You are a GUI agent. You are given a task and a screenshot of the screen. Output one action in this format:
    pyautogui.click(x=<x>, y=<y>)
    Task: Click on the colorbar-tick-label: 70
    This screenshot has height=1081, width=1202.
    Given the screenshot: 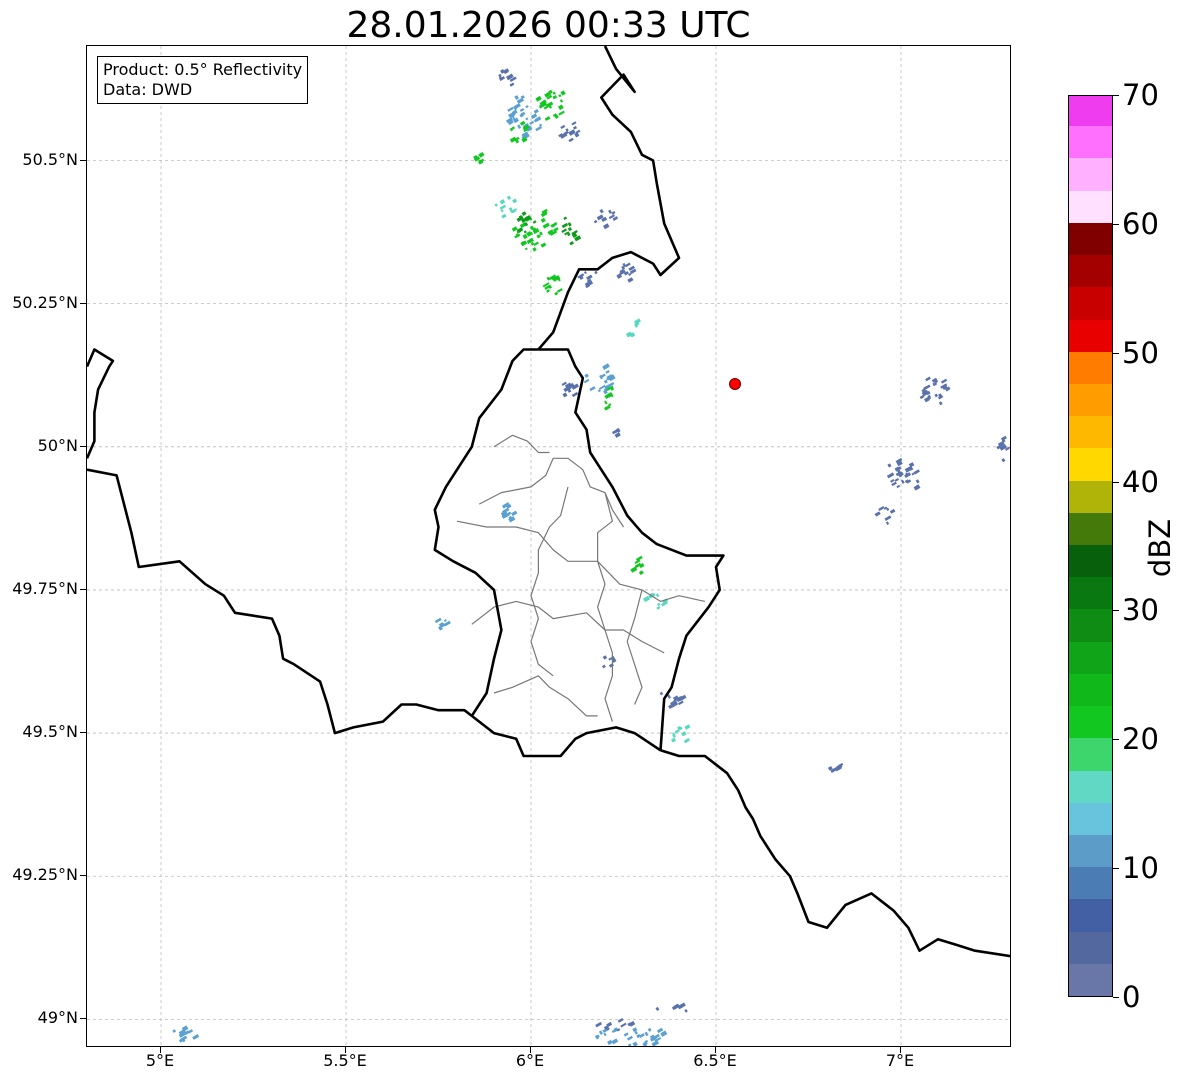 What is the action you would take?
    pyautogui.click(x=1140, y=95)
    